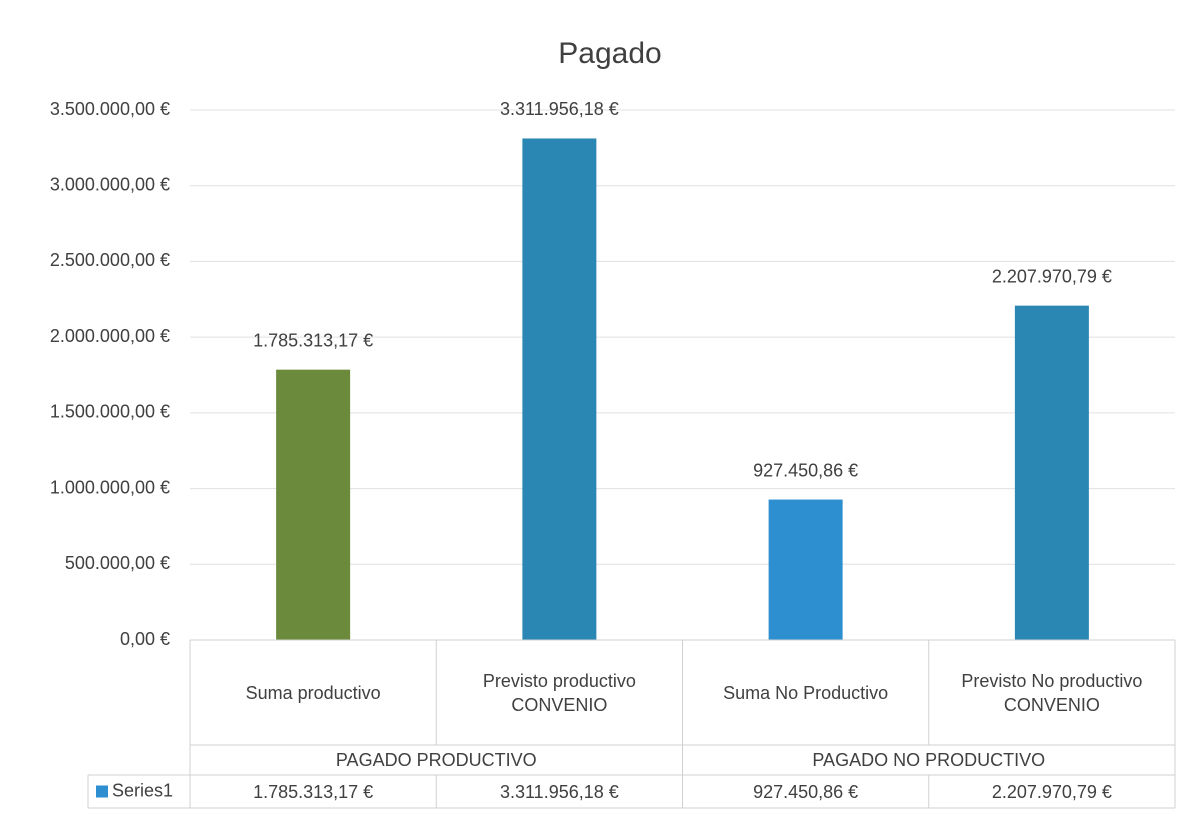 The width and height of the screenshot is (1193, 817). I want to click on table-value: 1.785.313,17 €, so click(313, 791).